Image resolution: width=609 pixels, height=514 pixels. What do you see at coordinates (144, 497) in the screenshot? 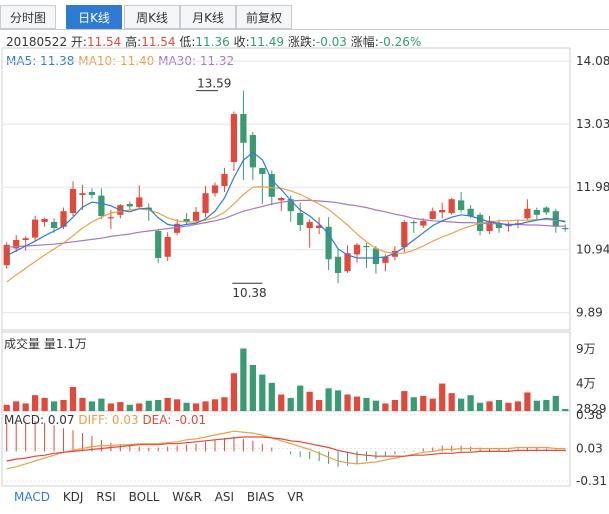
I see `indicator-tab-boll: BOLL` at bounding box center [144, 497].